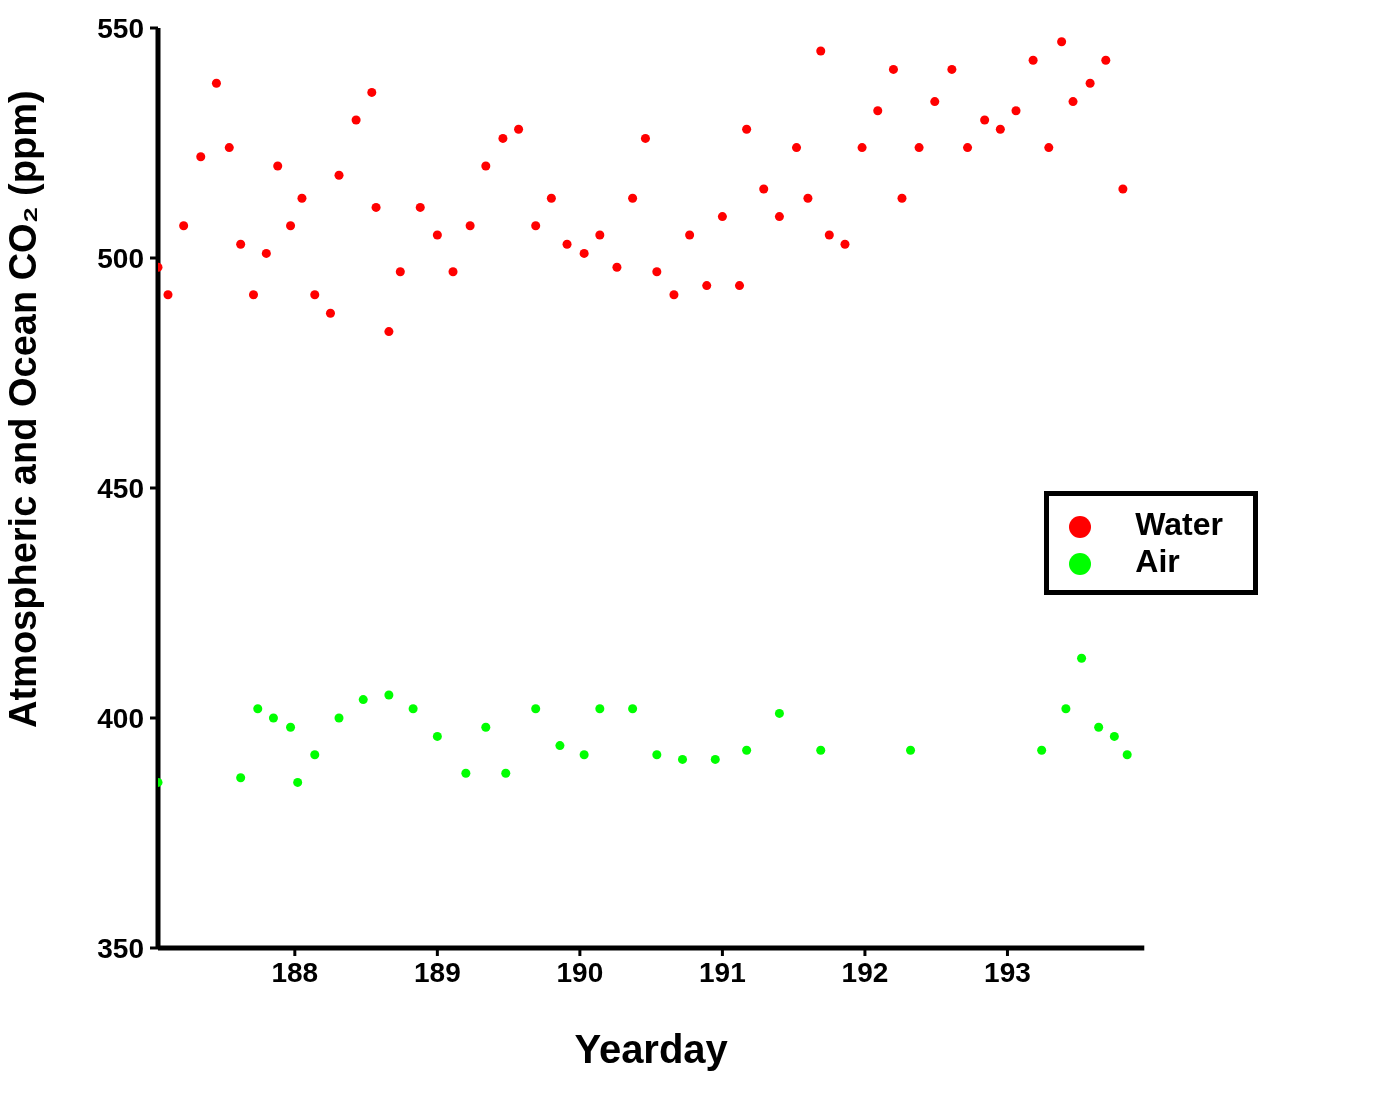  What do you see at coordinates (580, 972) in the screenshot?
I see `x-tick-label: 190` at bounding box center [580, 972].